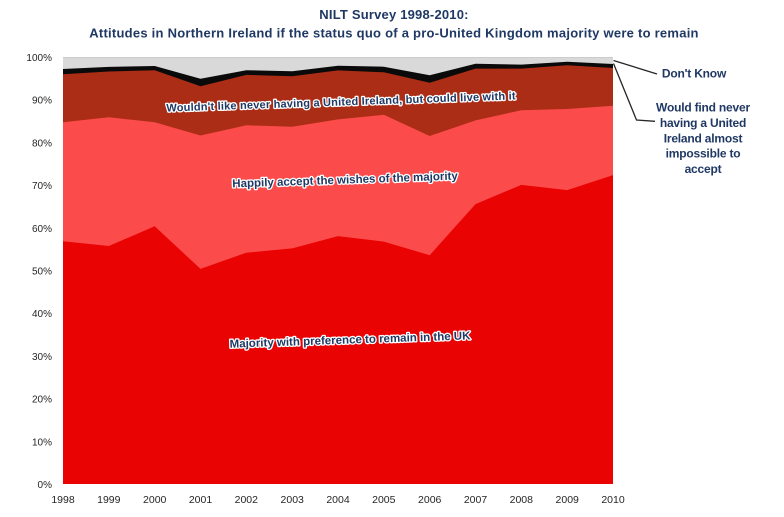  What do you see at coordinates (338, 500) in the screenshot?
I see `svg-text: 2004` at bounding box center [338, 500].